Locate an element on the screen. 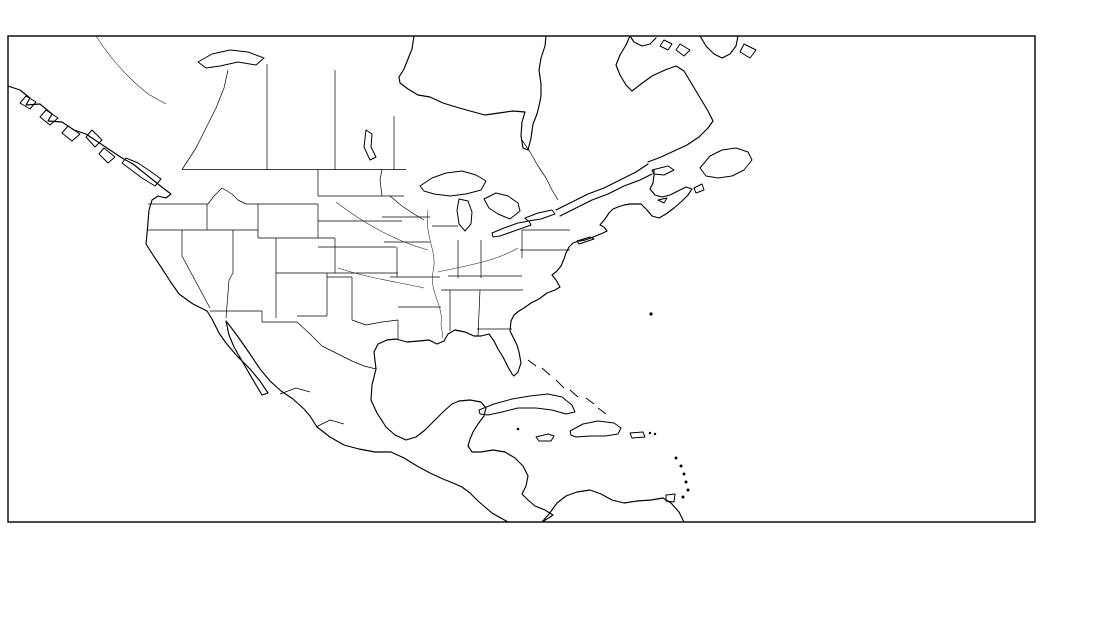  coastline-colombia-venezuela is located at coordinates (613, 505).